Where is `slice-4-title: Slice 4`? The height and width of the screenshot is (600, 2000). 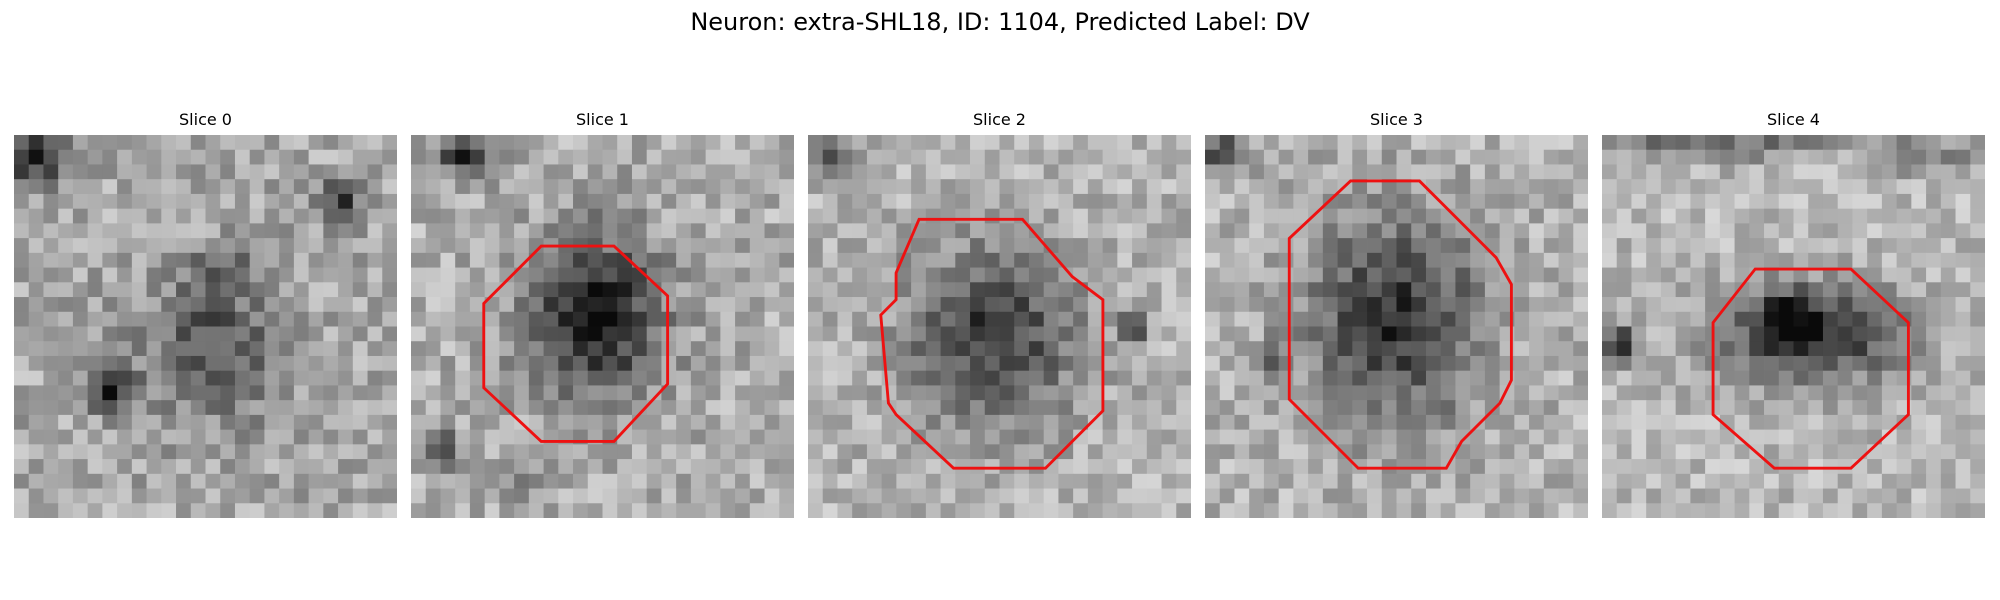 slice-4-title: Slice 4 is located at coordinates (1793, 119).